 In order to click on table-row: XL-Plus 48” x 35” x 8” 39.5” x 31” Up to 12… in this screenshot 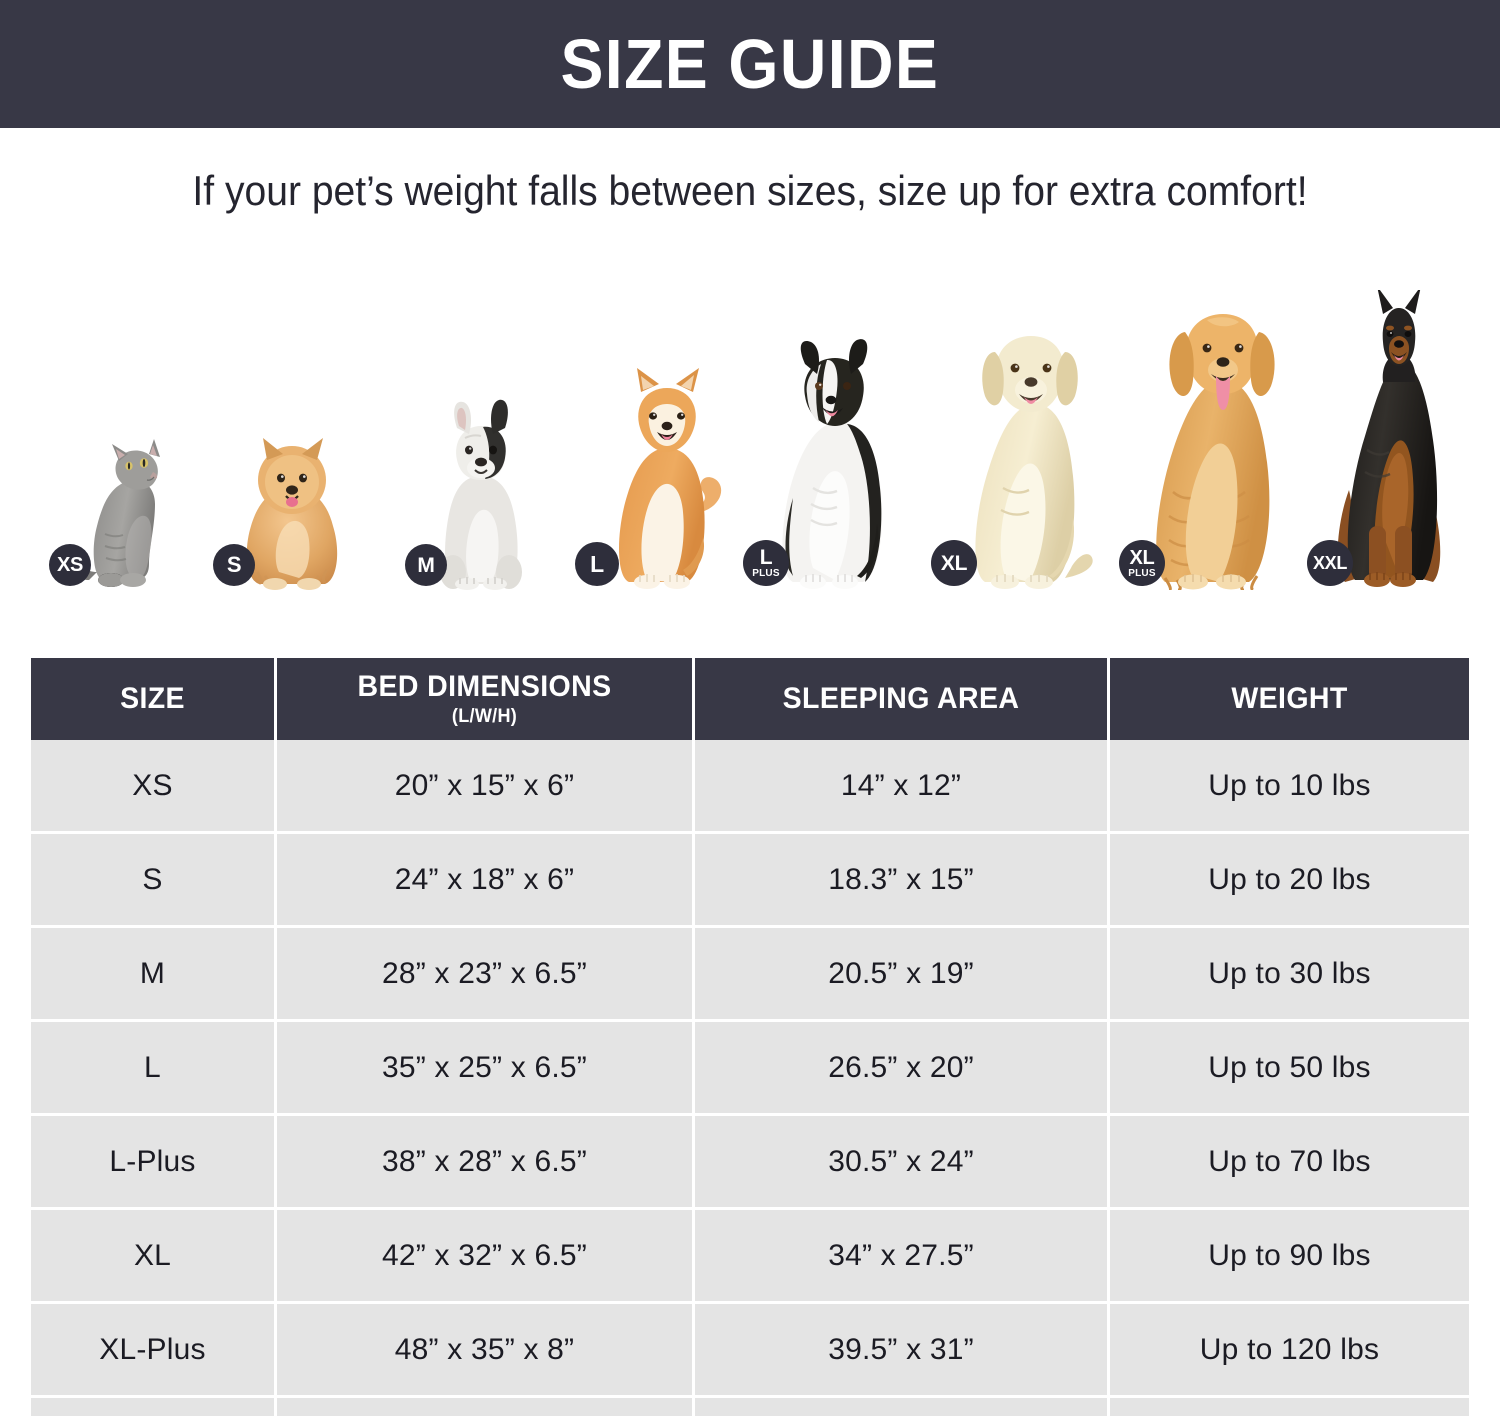, I will do `click(750, 1351)`.